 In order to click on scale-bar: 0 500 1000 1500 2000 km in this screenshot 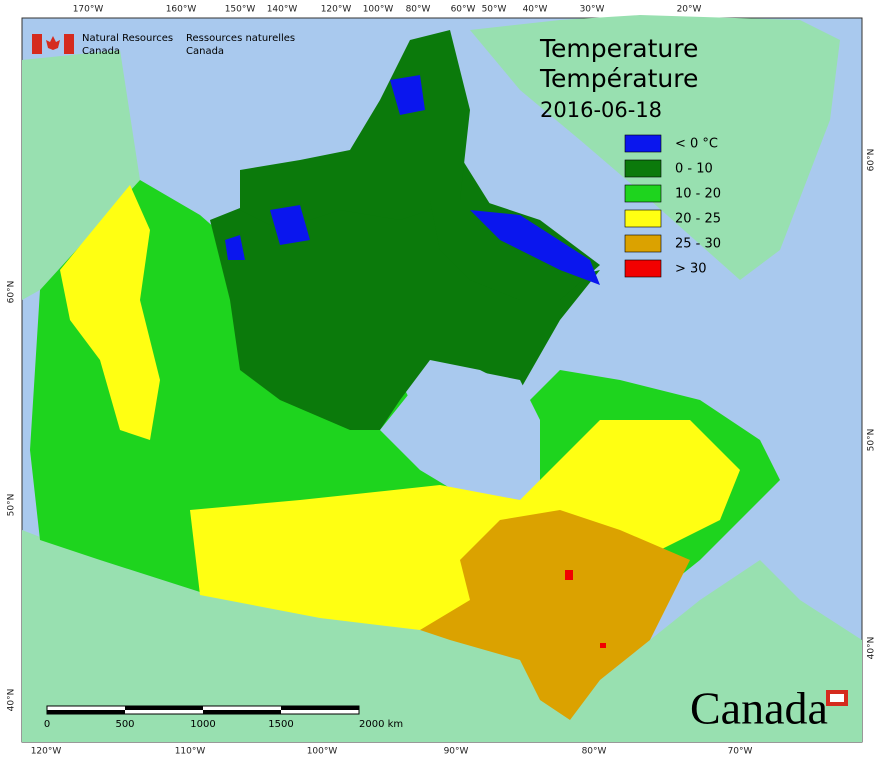, I will do `click(223, 717)`.